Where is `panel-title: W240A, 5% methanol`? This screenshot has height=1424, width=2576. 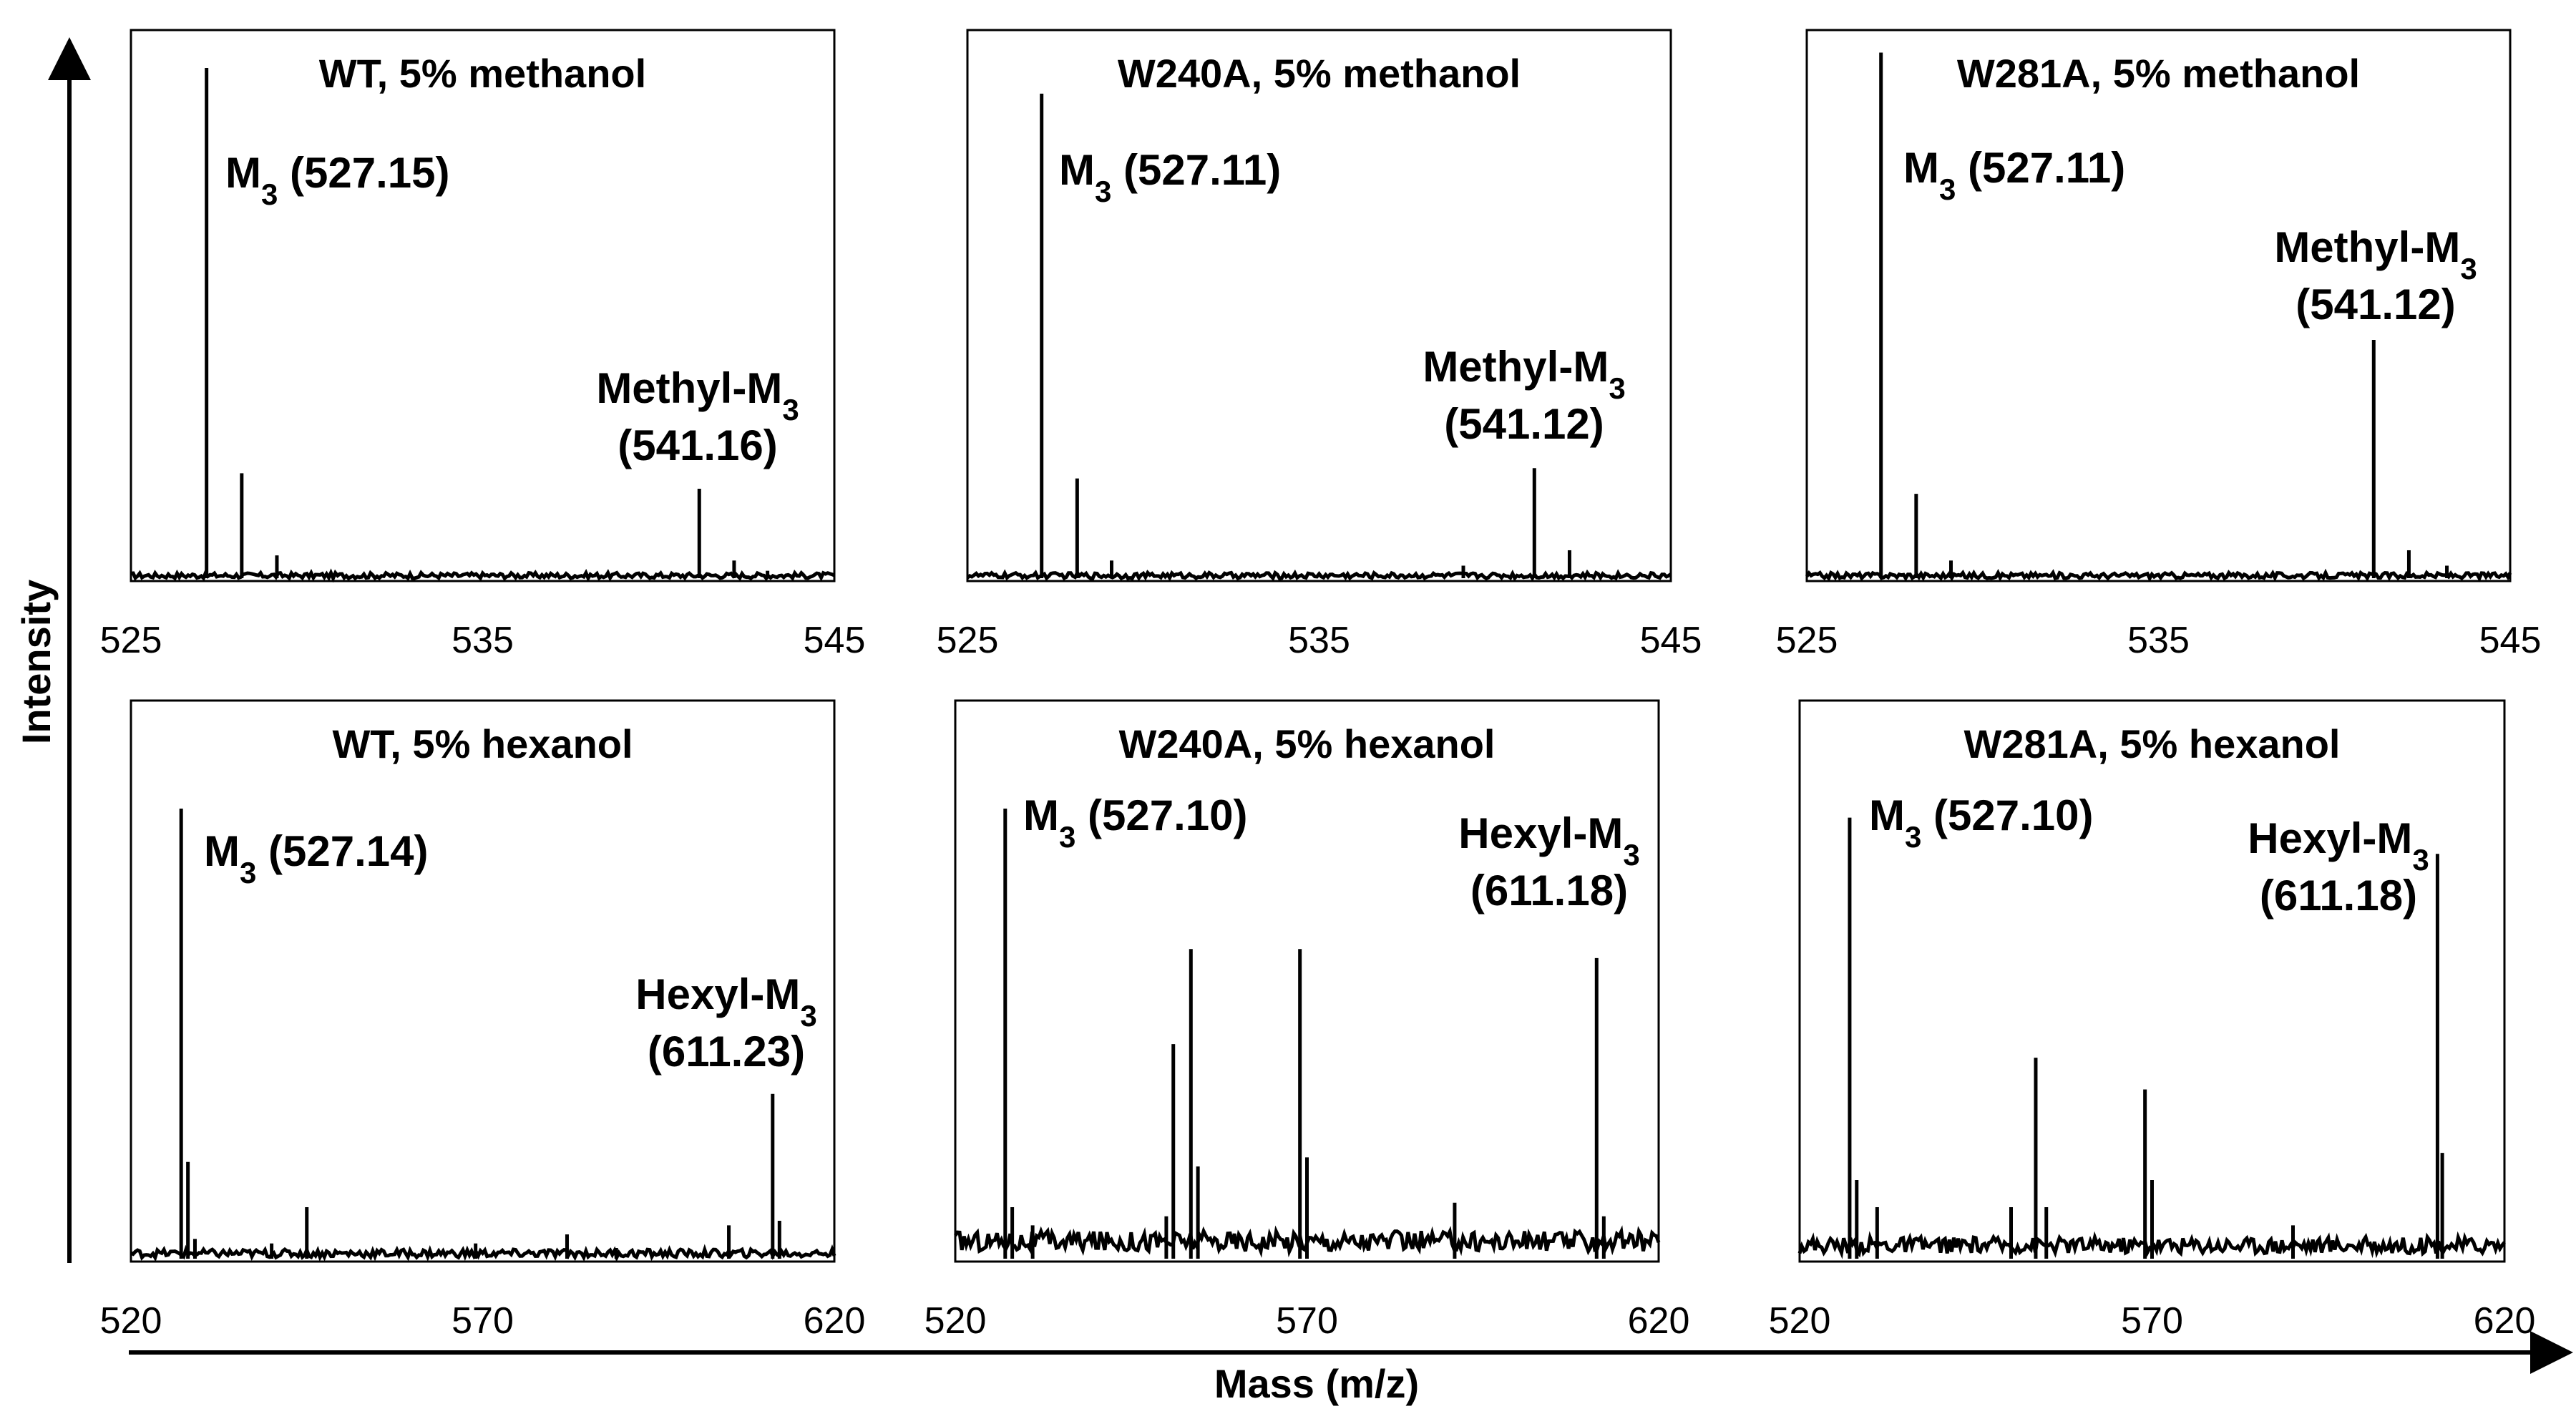 panel-title: W240A, 5% methanol is located at coordinates (1319, 74).